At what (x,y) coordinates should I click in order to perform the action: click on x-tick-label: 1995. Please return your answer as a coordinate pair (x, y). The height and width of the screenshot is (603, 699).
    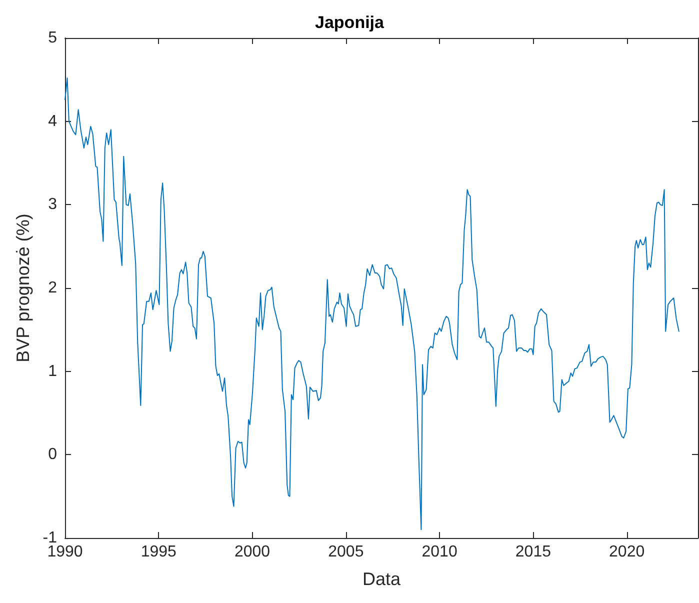
    Looking at the image, I should click on (158, 552).